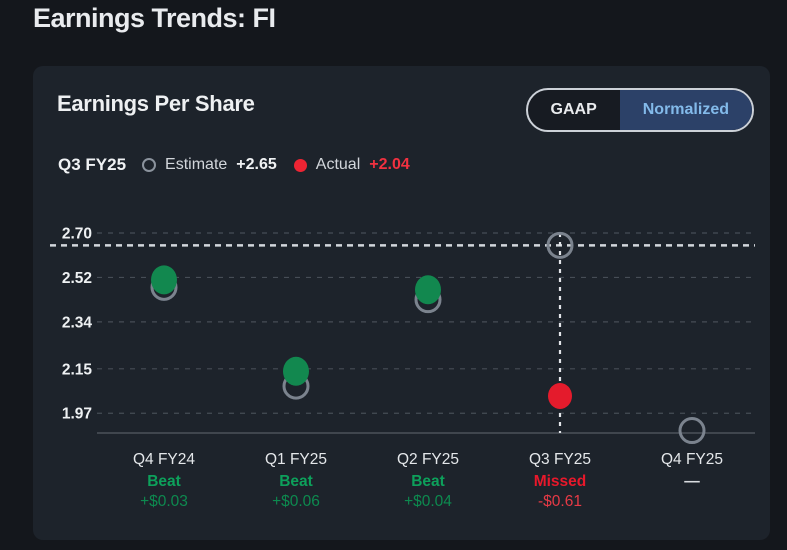 The width and height of the screenshot is (787, 550). I want to click on quarter-label: Q4 FY24, so click(164, 459).